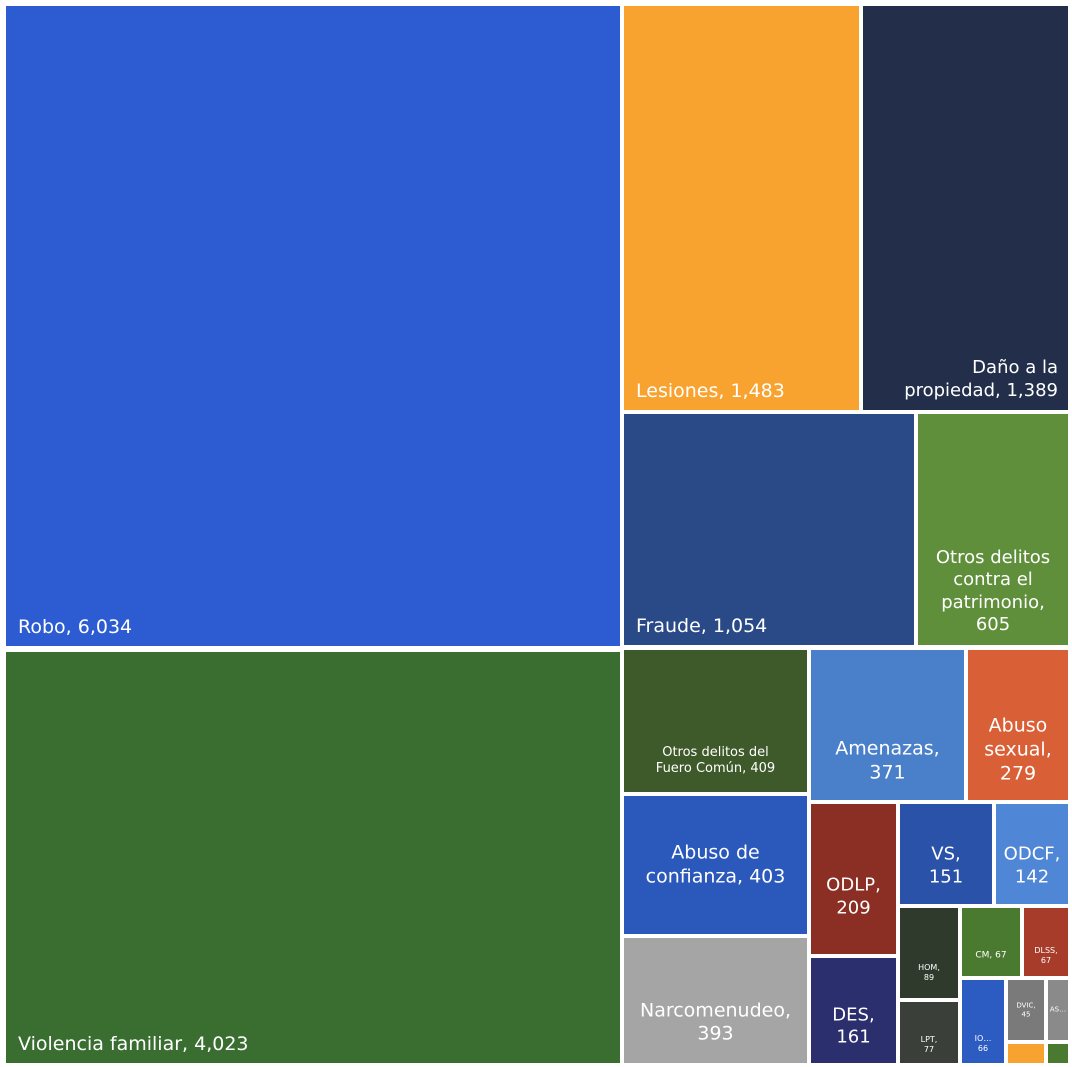 The width and height of the screenshot is (1072, 1067). I want to click on treemap-tile-lesiones: Lesiones, 1,483, so click(741, 208).